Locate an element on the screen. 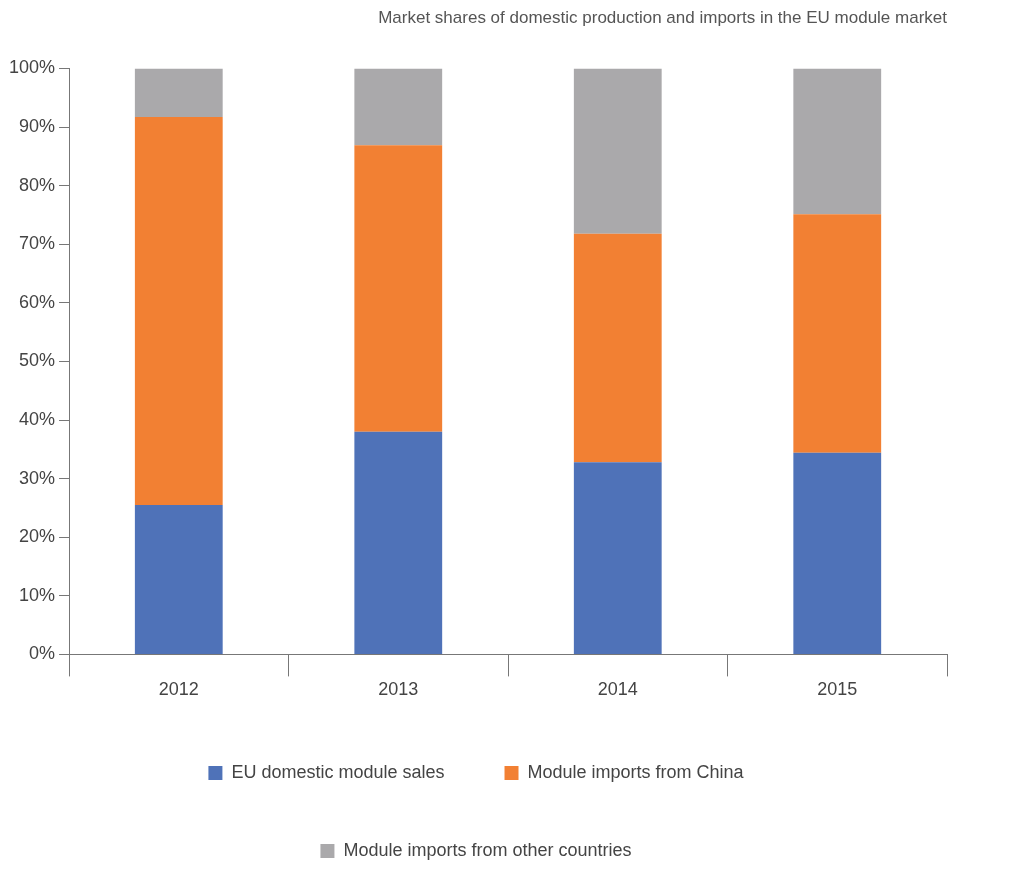  x-tick-label: 2014 is located at coordinates (617, 689).